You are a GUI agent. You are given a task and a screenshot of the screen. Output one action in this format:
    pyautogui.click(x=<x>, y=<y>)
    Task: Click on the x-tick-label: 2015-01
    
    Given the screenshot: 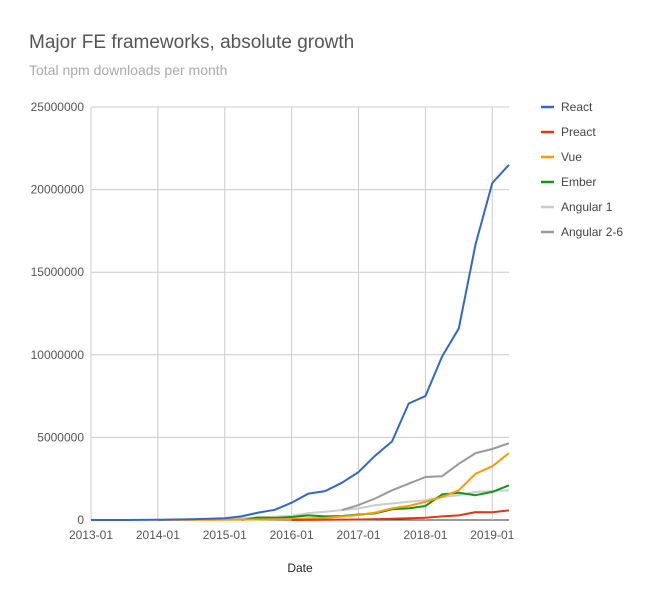 What is the action you would take?
    pyautogui.click(x=225, y=535)
    